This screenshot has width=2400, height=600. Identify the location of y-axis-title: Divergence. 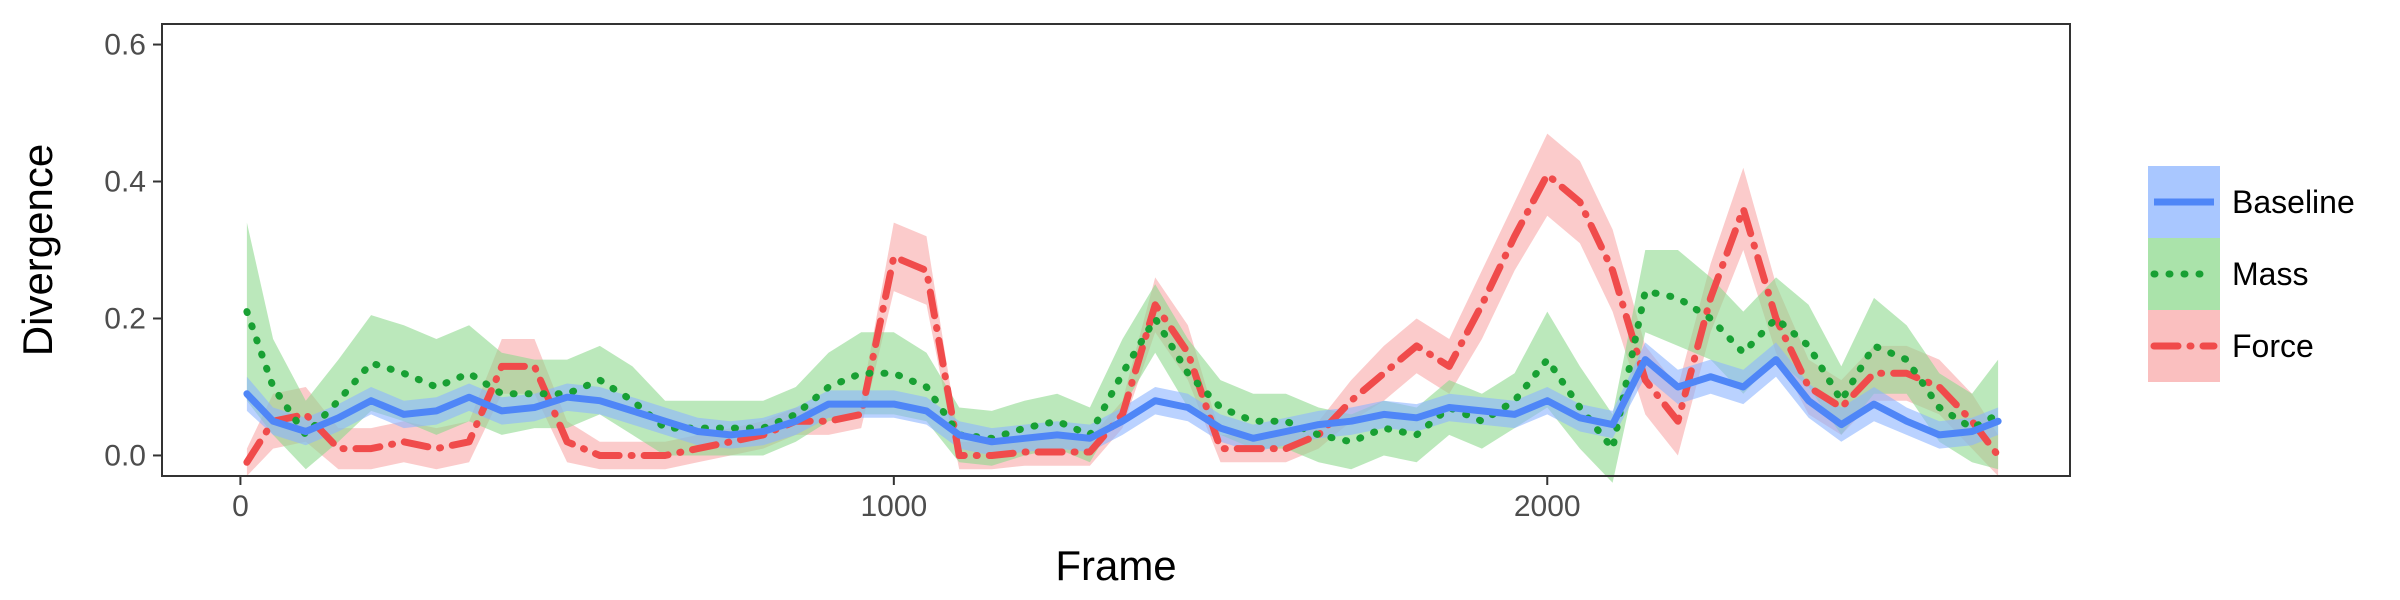
(37, 250).